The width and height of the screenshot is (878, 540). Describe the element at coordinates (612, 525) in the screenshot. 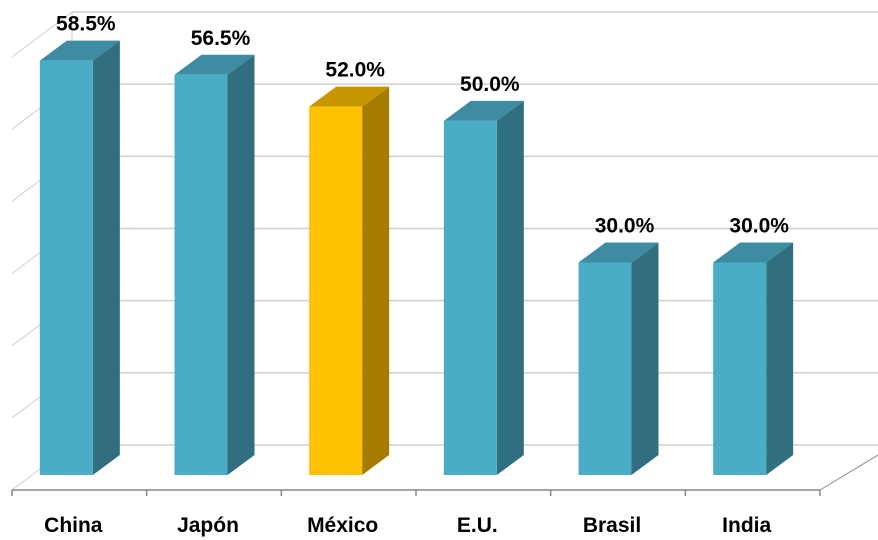

I see `category-label: Brasil` at that location.